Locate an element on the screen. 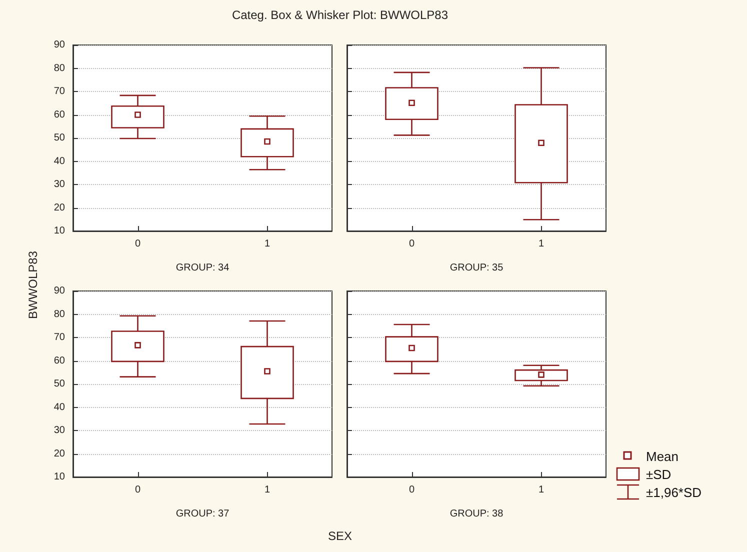  text: Mean is located at coordinates (662, 456).